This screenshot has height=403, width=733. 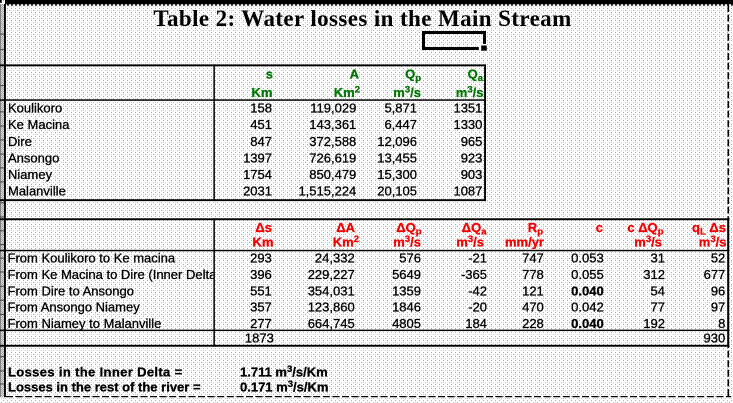 I want to click on svg-text: 1.711 m3/s/Km, so click(x=284, y=372).